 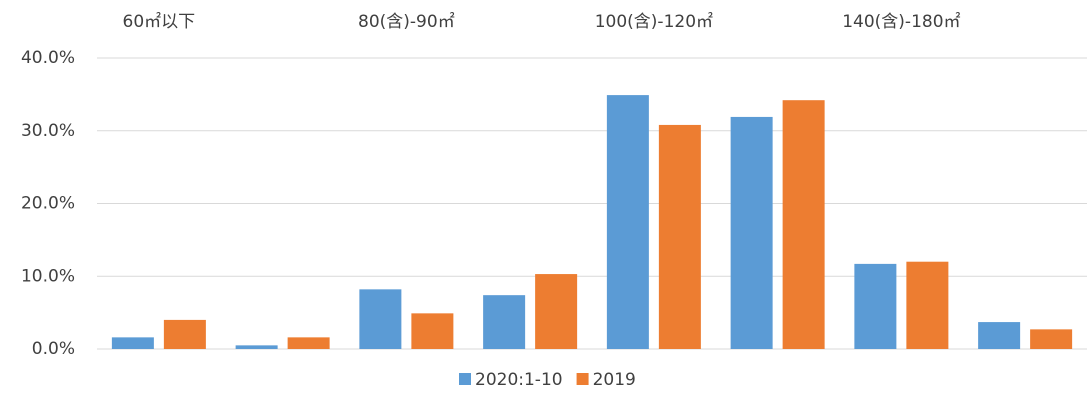 What do you see at coordinates (48, 204) in the screenshot?
I see `y-tick-label: 20.0%` at bounding box center [48, 204].